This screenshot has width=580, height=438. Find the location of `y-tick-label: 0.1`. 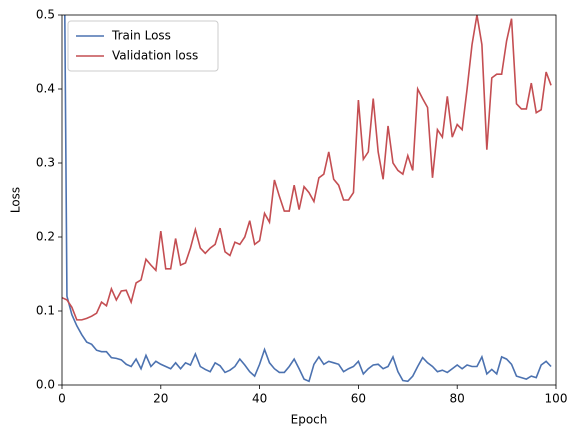

y-tick-label: 0.1 is located at coordinates (45, 311).